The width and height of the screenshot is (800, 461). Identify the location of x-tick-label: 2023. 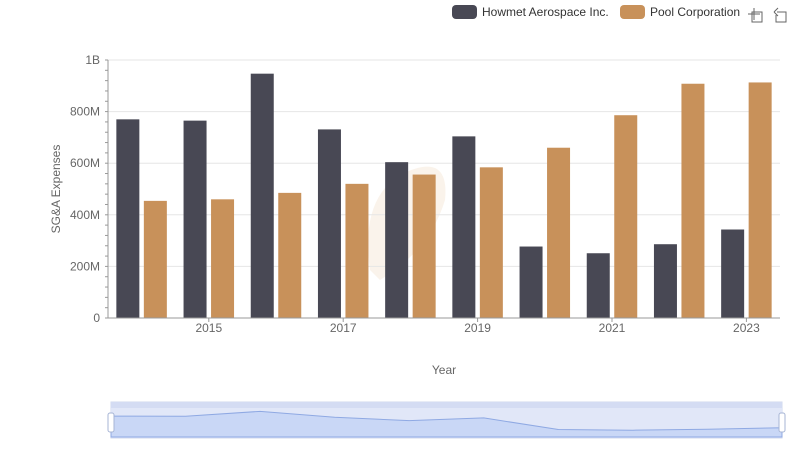
(746, 328).